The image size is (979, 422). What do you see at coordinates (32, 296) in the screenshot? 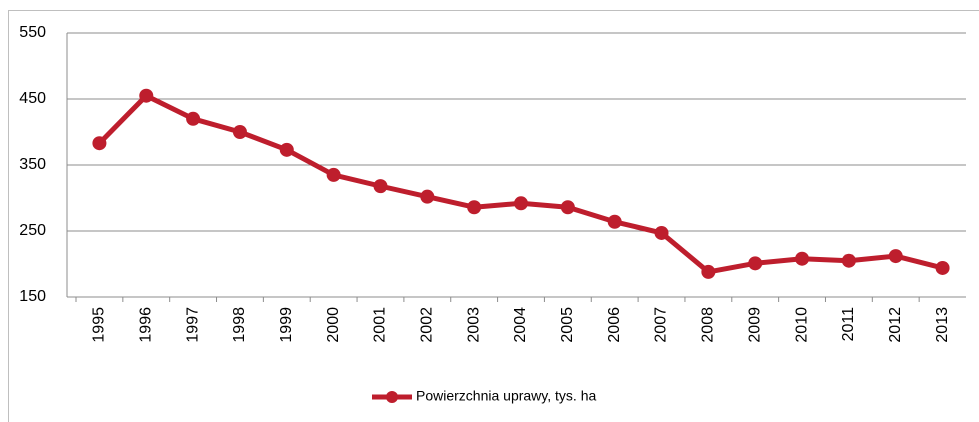
I see `y-tick-label: 150` at bounding box center [32, 296].